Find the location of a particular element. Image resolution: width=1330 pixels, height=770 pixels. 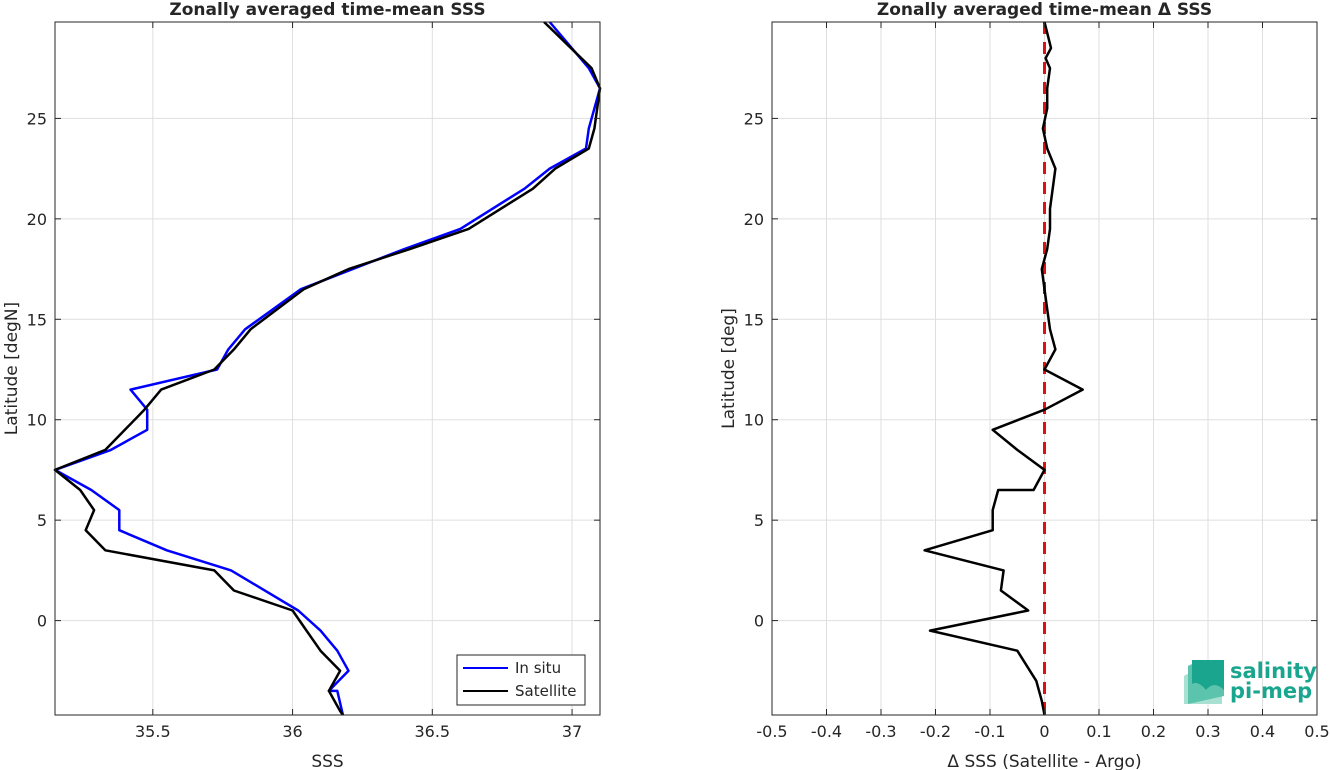

x-tick-label: 0.3 is located at coordinates (1207, 731).